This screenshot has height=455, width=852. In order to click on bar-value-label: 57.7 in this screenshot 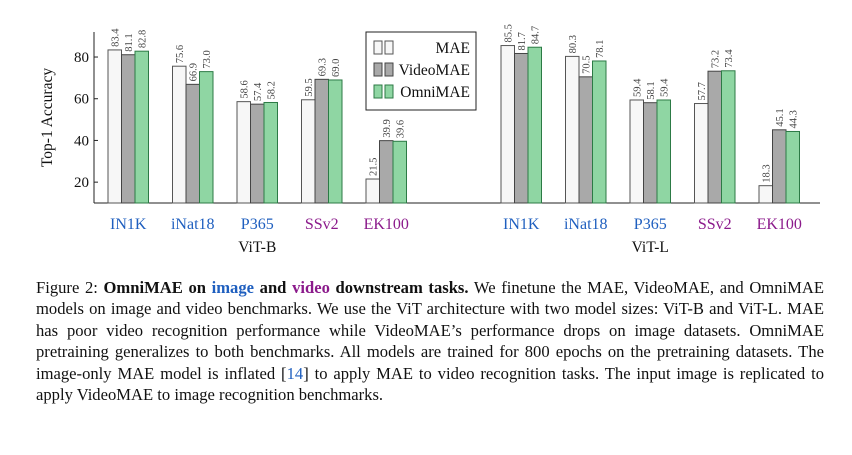, I will do `click(702, 91)`.